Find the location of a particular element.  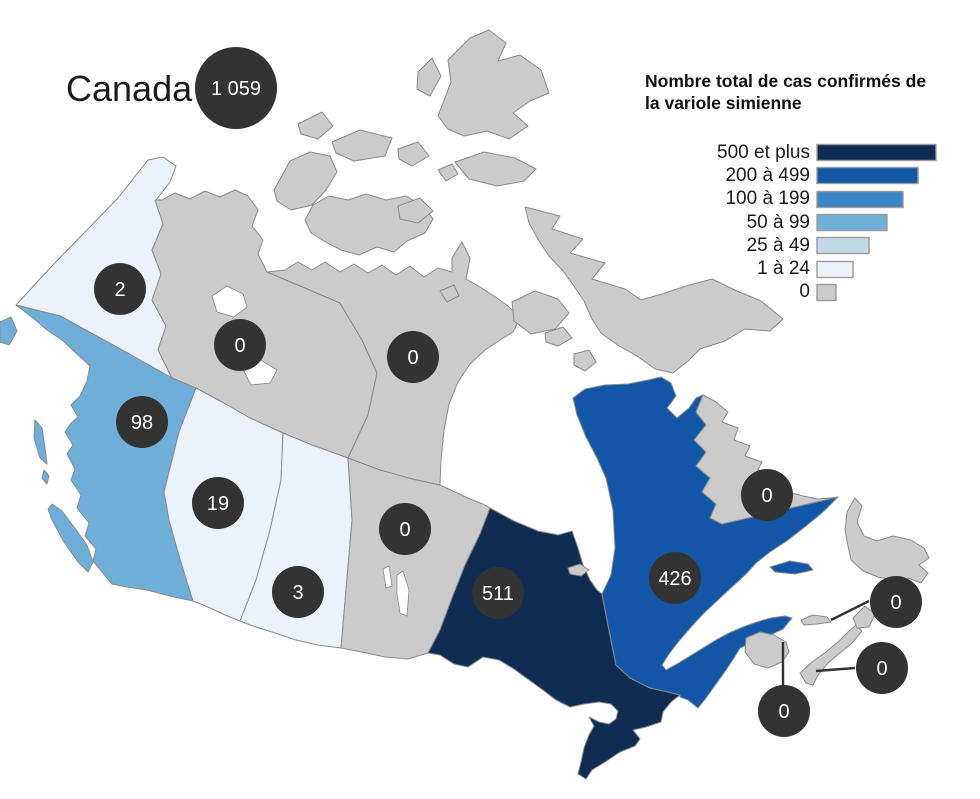

bubble-value: 511 is located at coordinates (498, 594).